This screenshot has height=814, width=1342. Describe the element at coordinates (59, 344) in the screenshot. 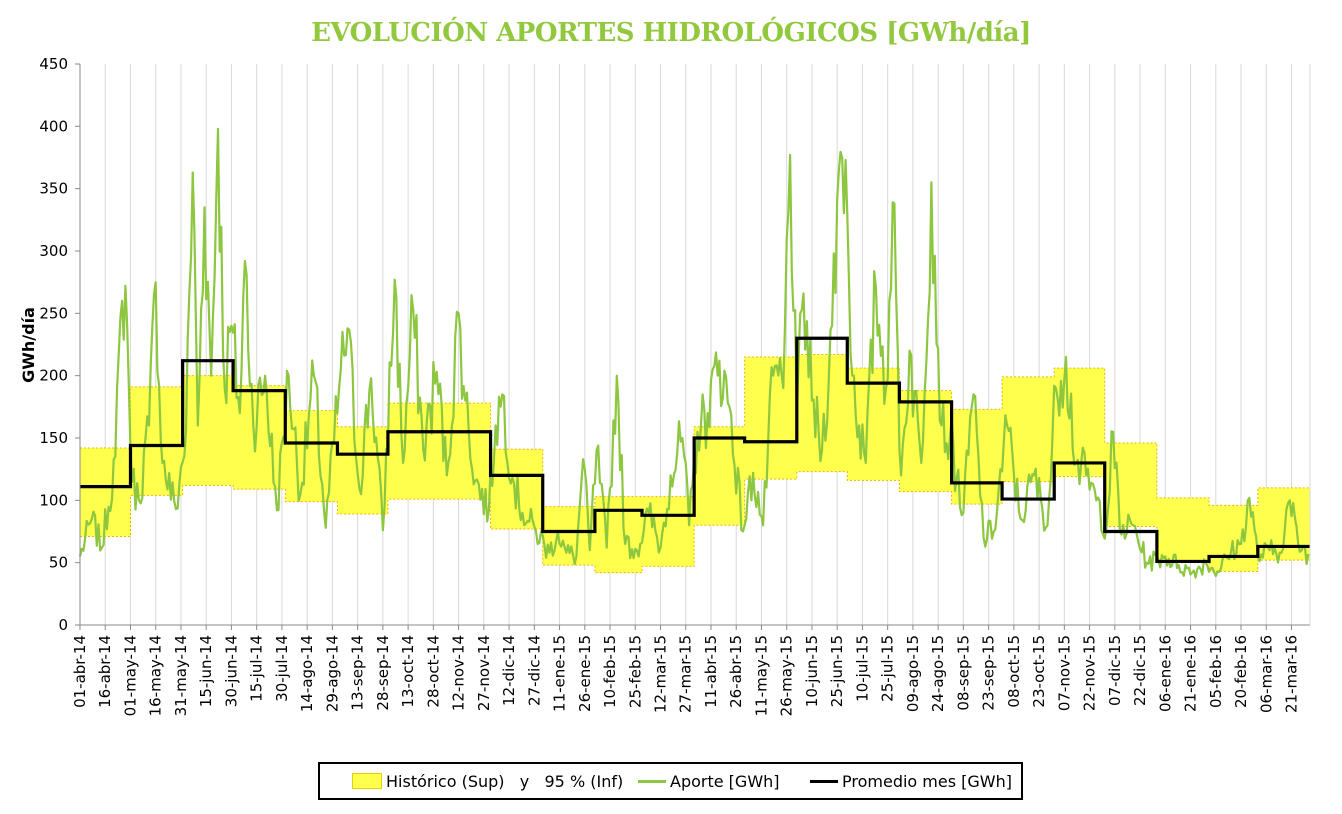

I see `y-tick-labels: 0 50 100 150 200 250 300 350 400 450` at that location.